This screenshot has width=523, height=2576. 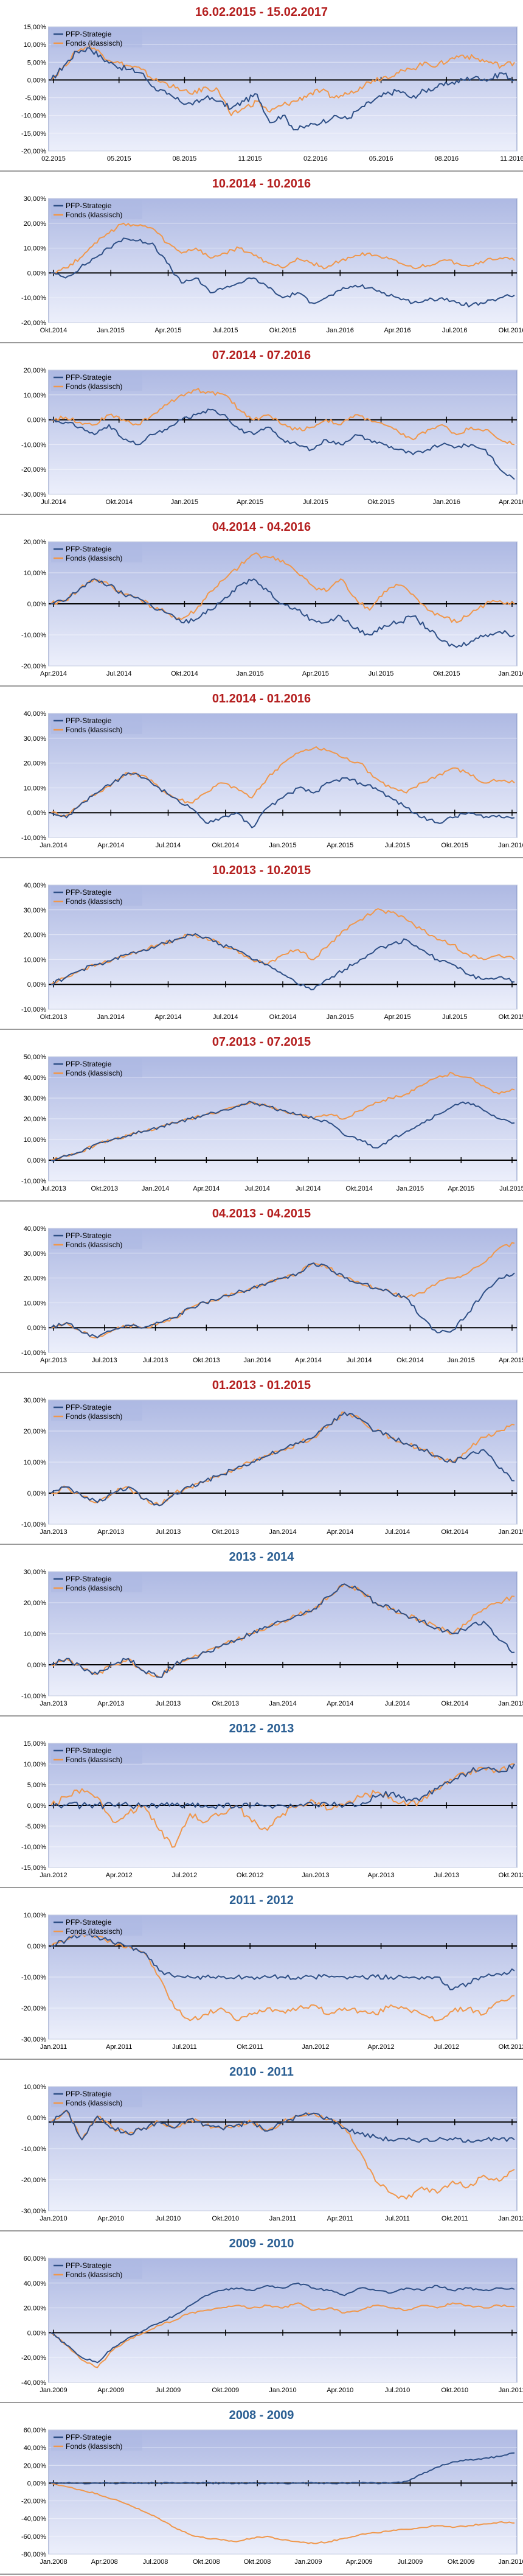 What do you see at coordinates (261, 12) in the screenshot?
I see `chart-title: 16.02.2015 - 15.02.2017` at bounding box center [261, 12].